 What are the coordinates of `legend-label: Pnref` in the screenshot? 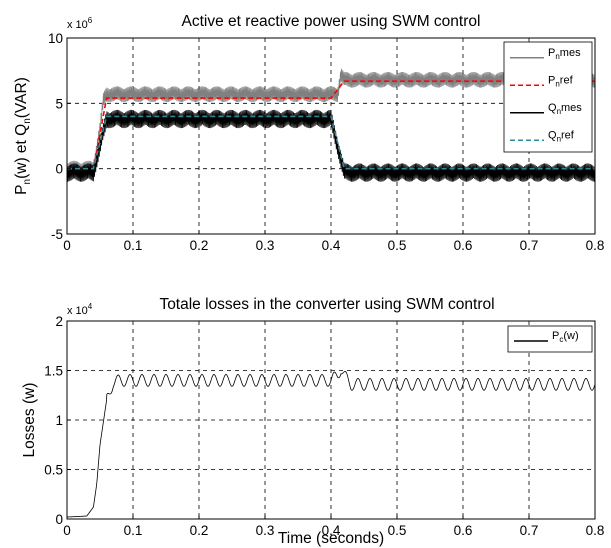 It's located at (561, 81).